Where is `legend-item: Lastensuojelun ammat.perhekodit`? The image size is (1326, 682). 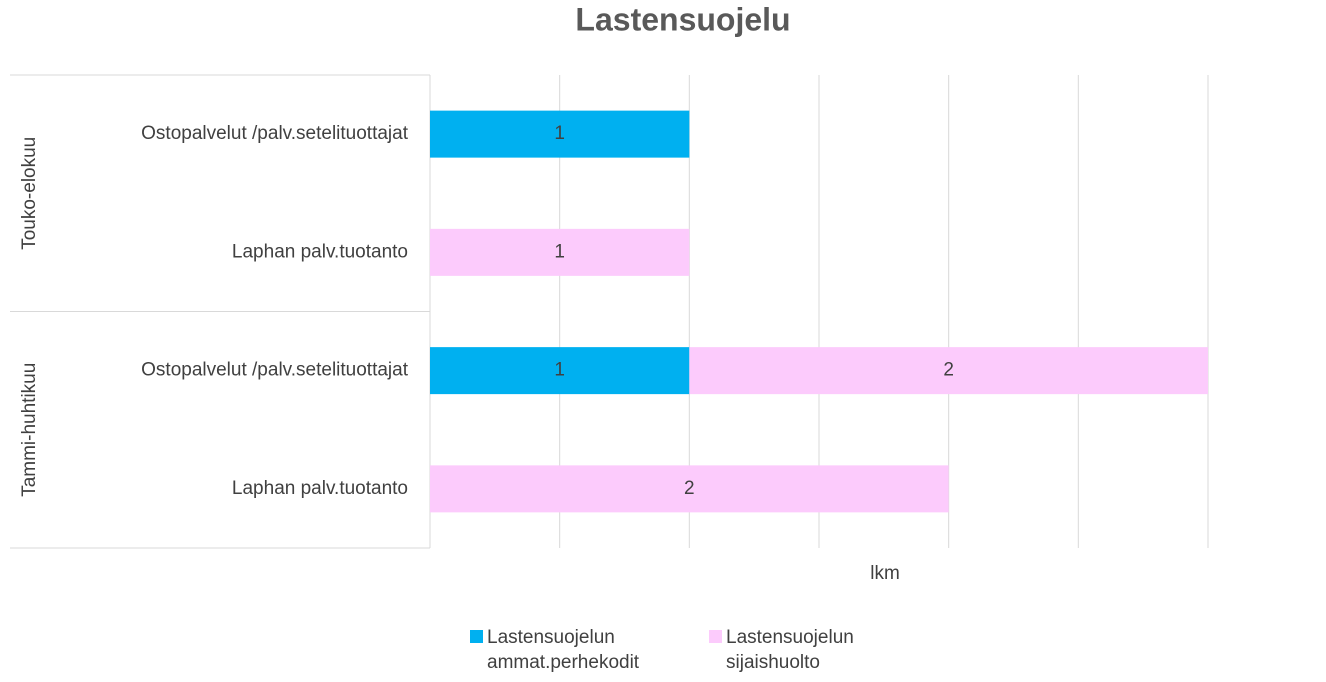 legend-item: Lastensuojelun ammat.perhekodit is located at coordinates (573, 650).